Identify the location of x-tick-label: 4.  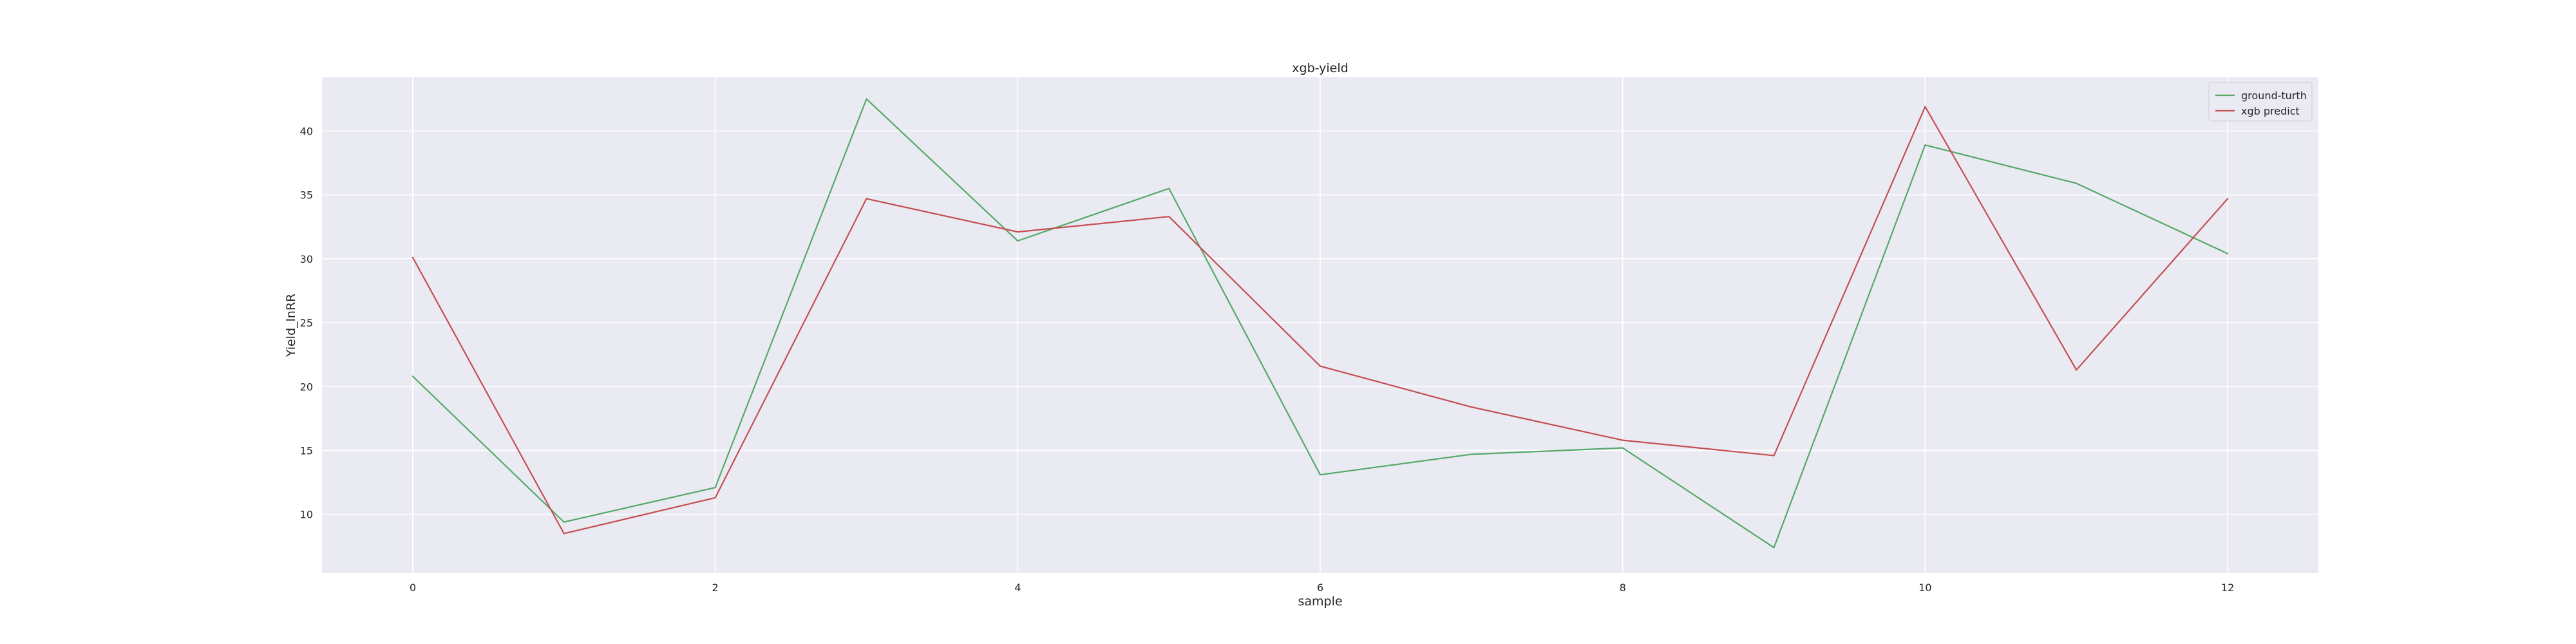
(1017, 588).